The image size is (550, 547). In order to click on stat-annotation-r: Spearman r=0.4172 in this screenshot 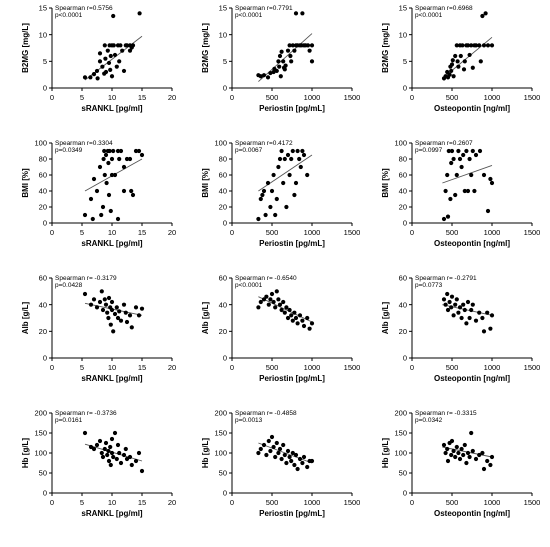, I will do `click(264, 143)`.